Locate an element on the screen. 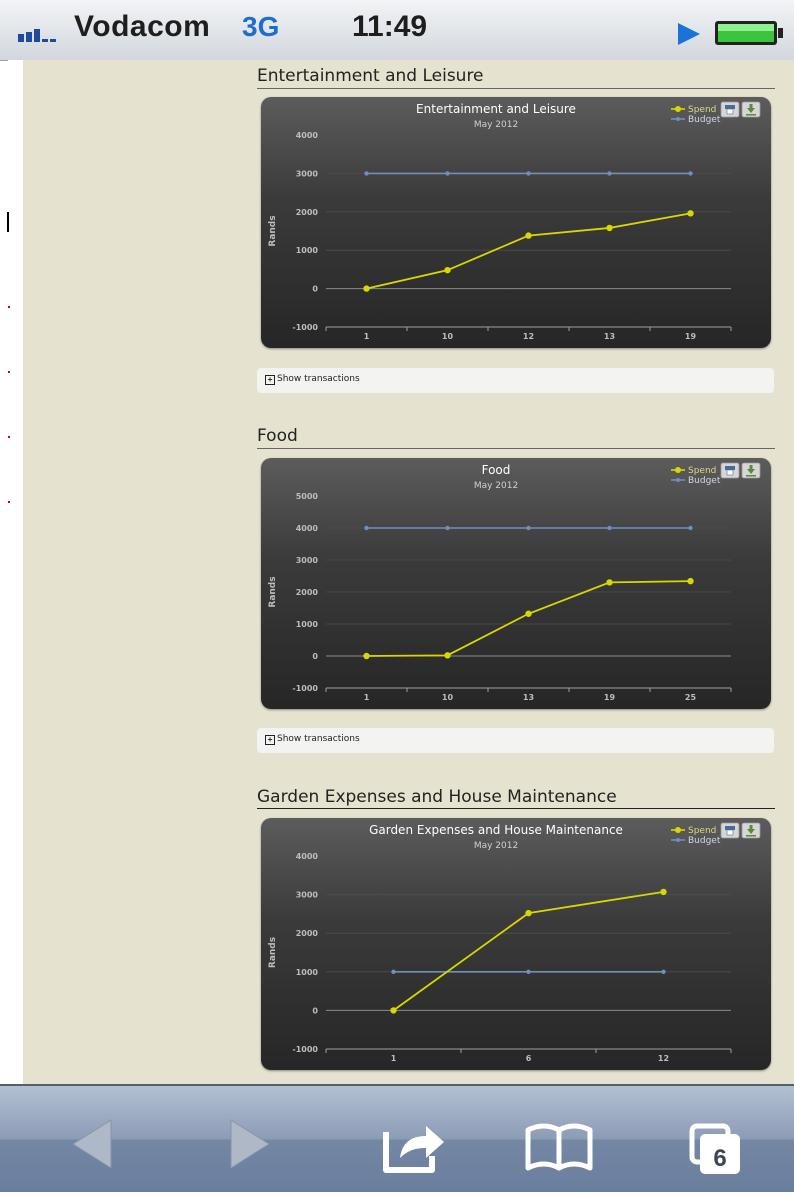 This screenshot has width=794, height=1196. download-icon-stem is located at coordinates (751, 827).